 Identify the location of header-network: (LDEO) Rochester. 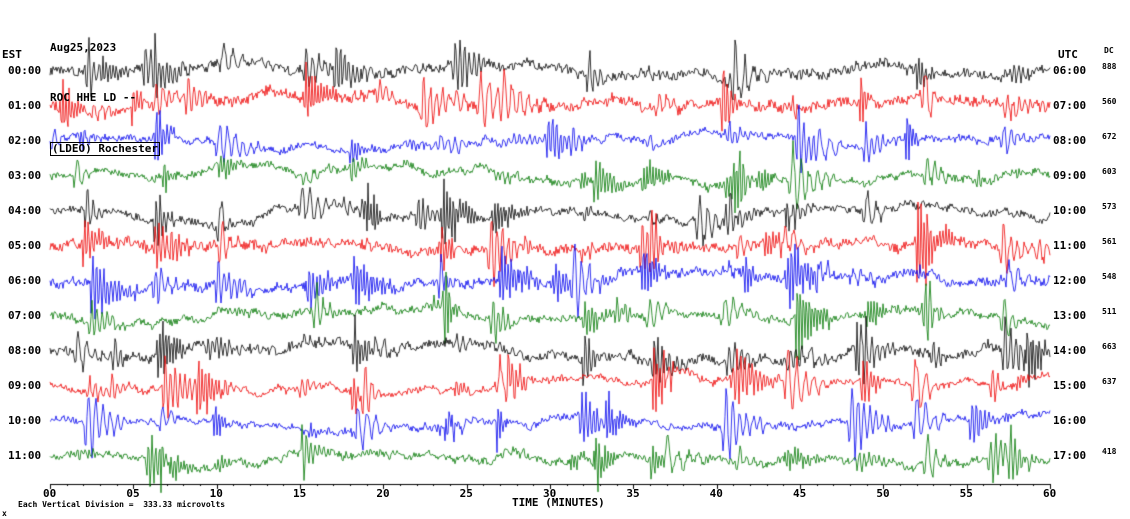
(105, 149).